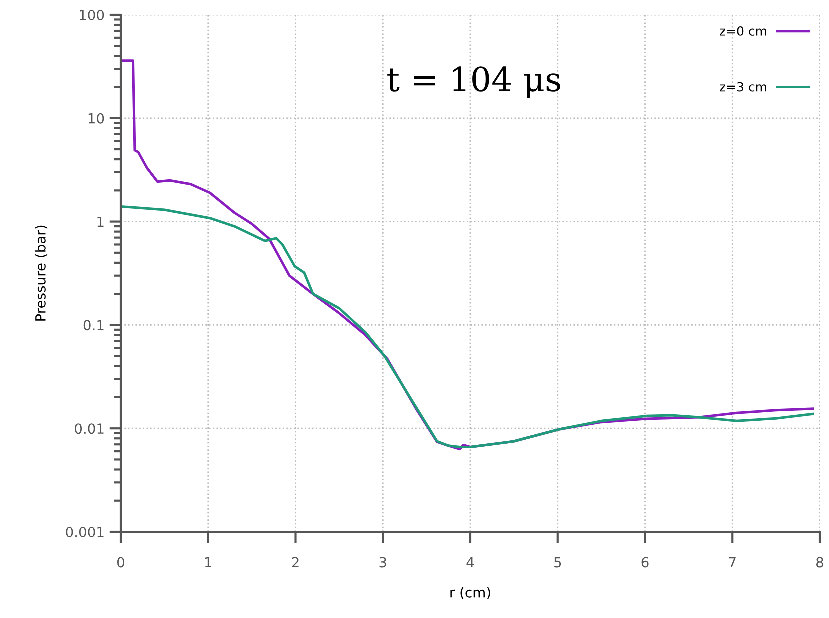  Describe the element at coordinates (89, 429) in the screenshot. I see `y-tick-label: 0.01` at that location.